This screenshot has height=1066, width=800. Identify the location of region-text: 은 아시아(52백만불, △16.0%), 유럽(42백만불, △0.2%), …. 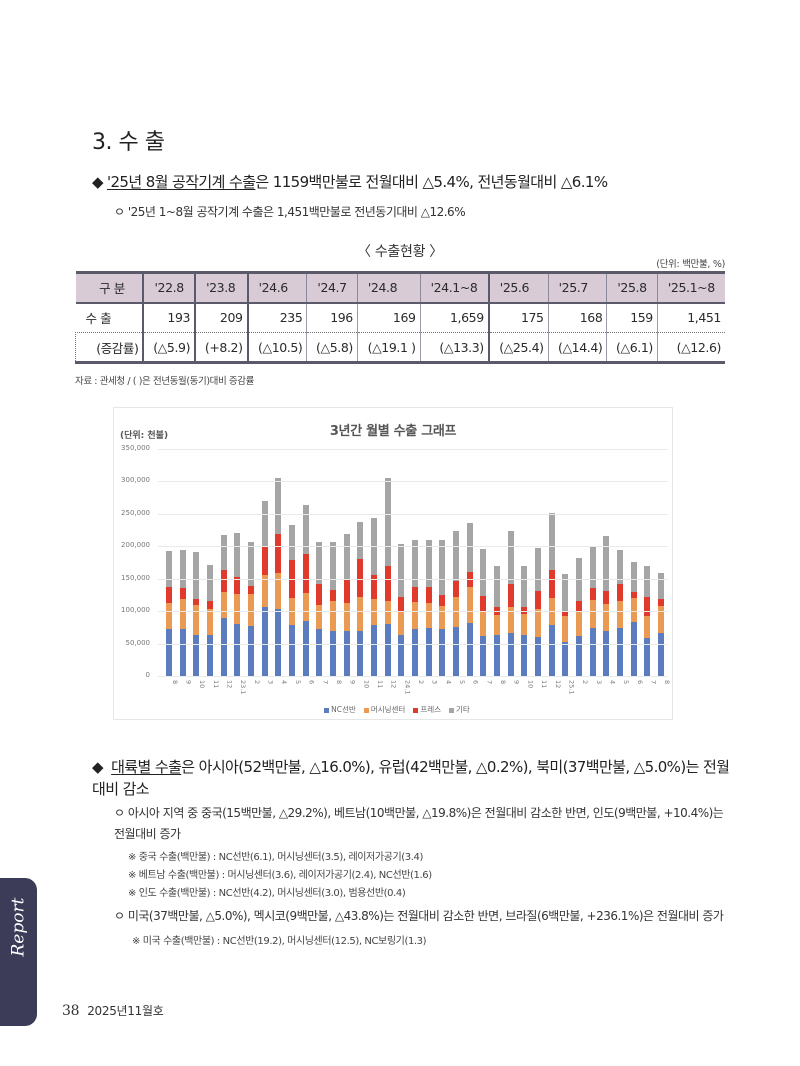
(411, 778).